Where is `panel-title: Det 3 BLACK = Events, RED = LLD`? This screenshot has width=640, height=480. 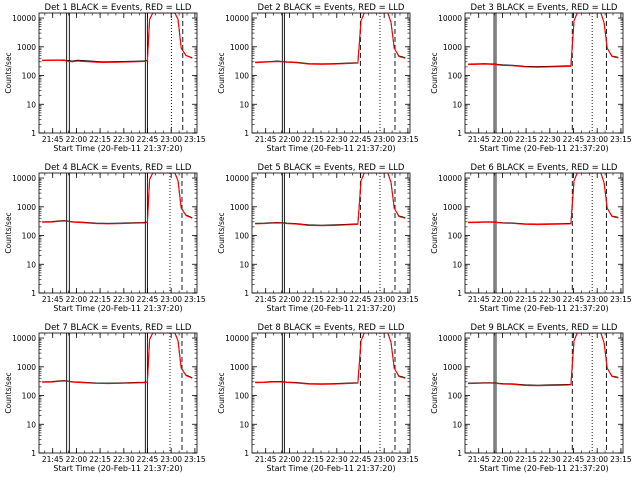 panel-title: Det 3 BLACK = Events, RED = LLD is located at coordinates (544, 8).